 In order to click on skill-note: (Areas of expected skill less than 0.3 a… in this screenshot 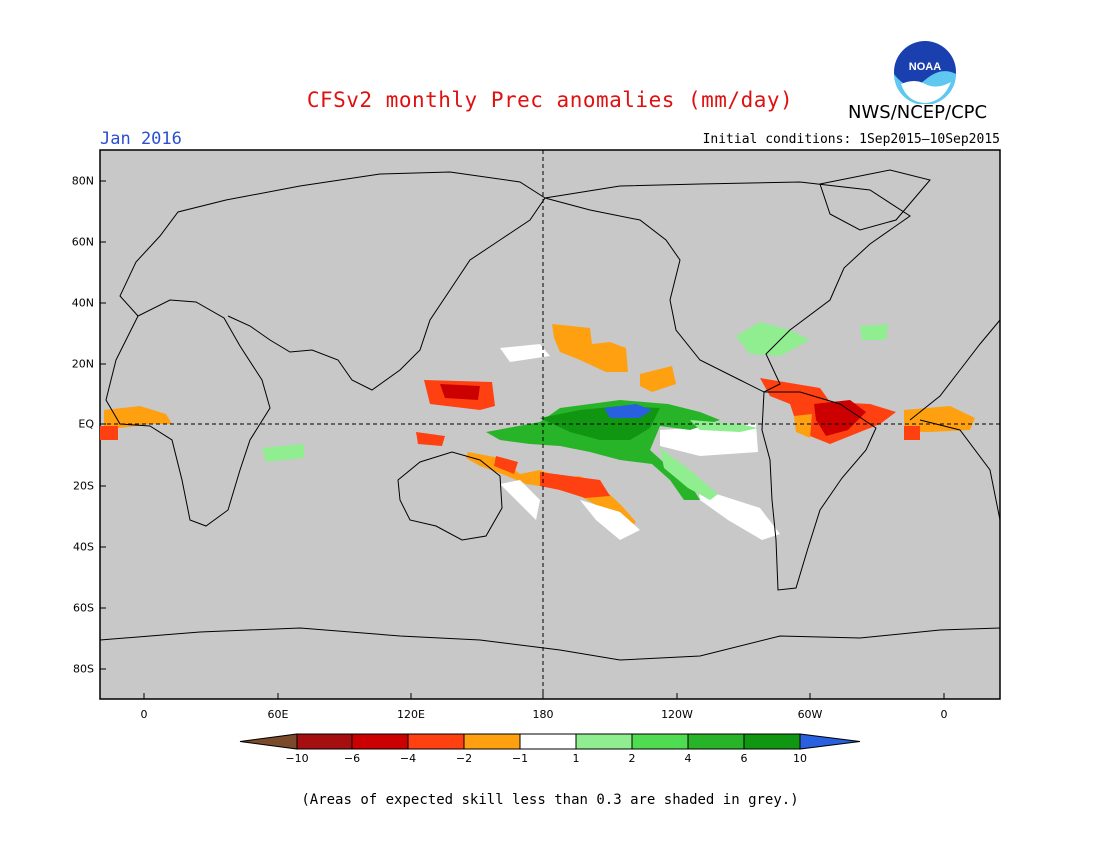, I will do `click(550, 800)`.